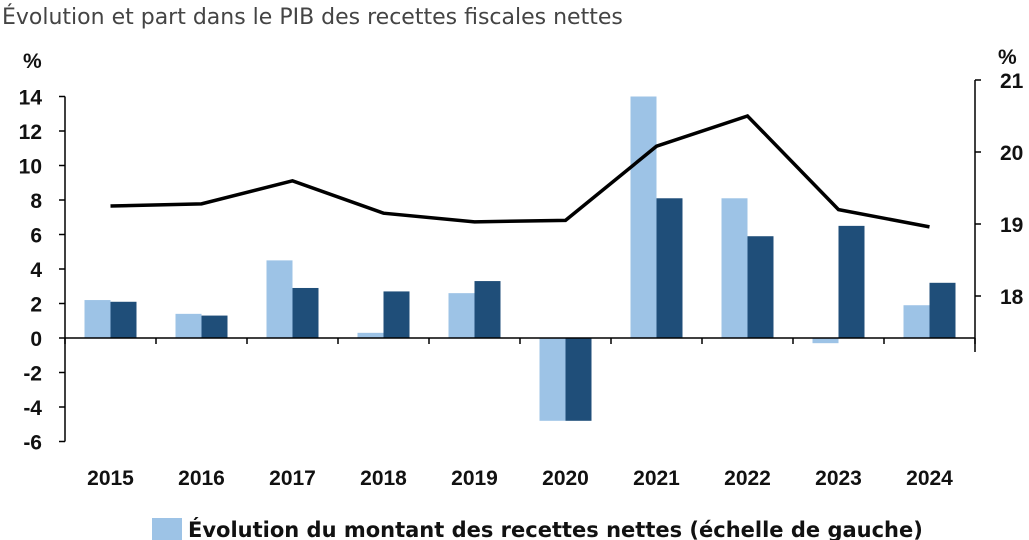  What do you see at coordinates (383, 478) in the screenshot?
I see `x-axis-category-label: 2018` at bounding box center [383, 478].